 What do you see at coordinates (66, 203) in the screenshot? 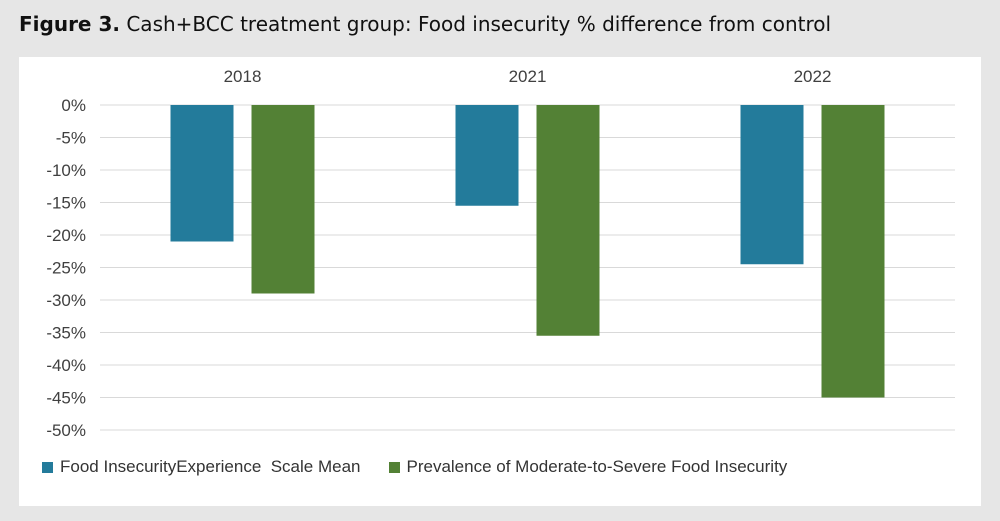
I see `y-tick-label: -15%` at bounding box center [66, 203].